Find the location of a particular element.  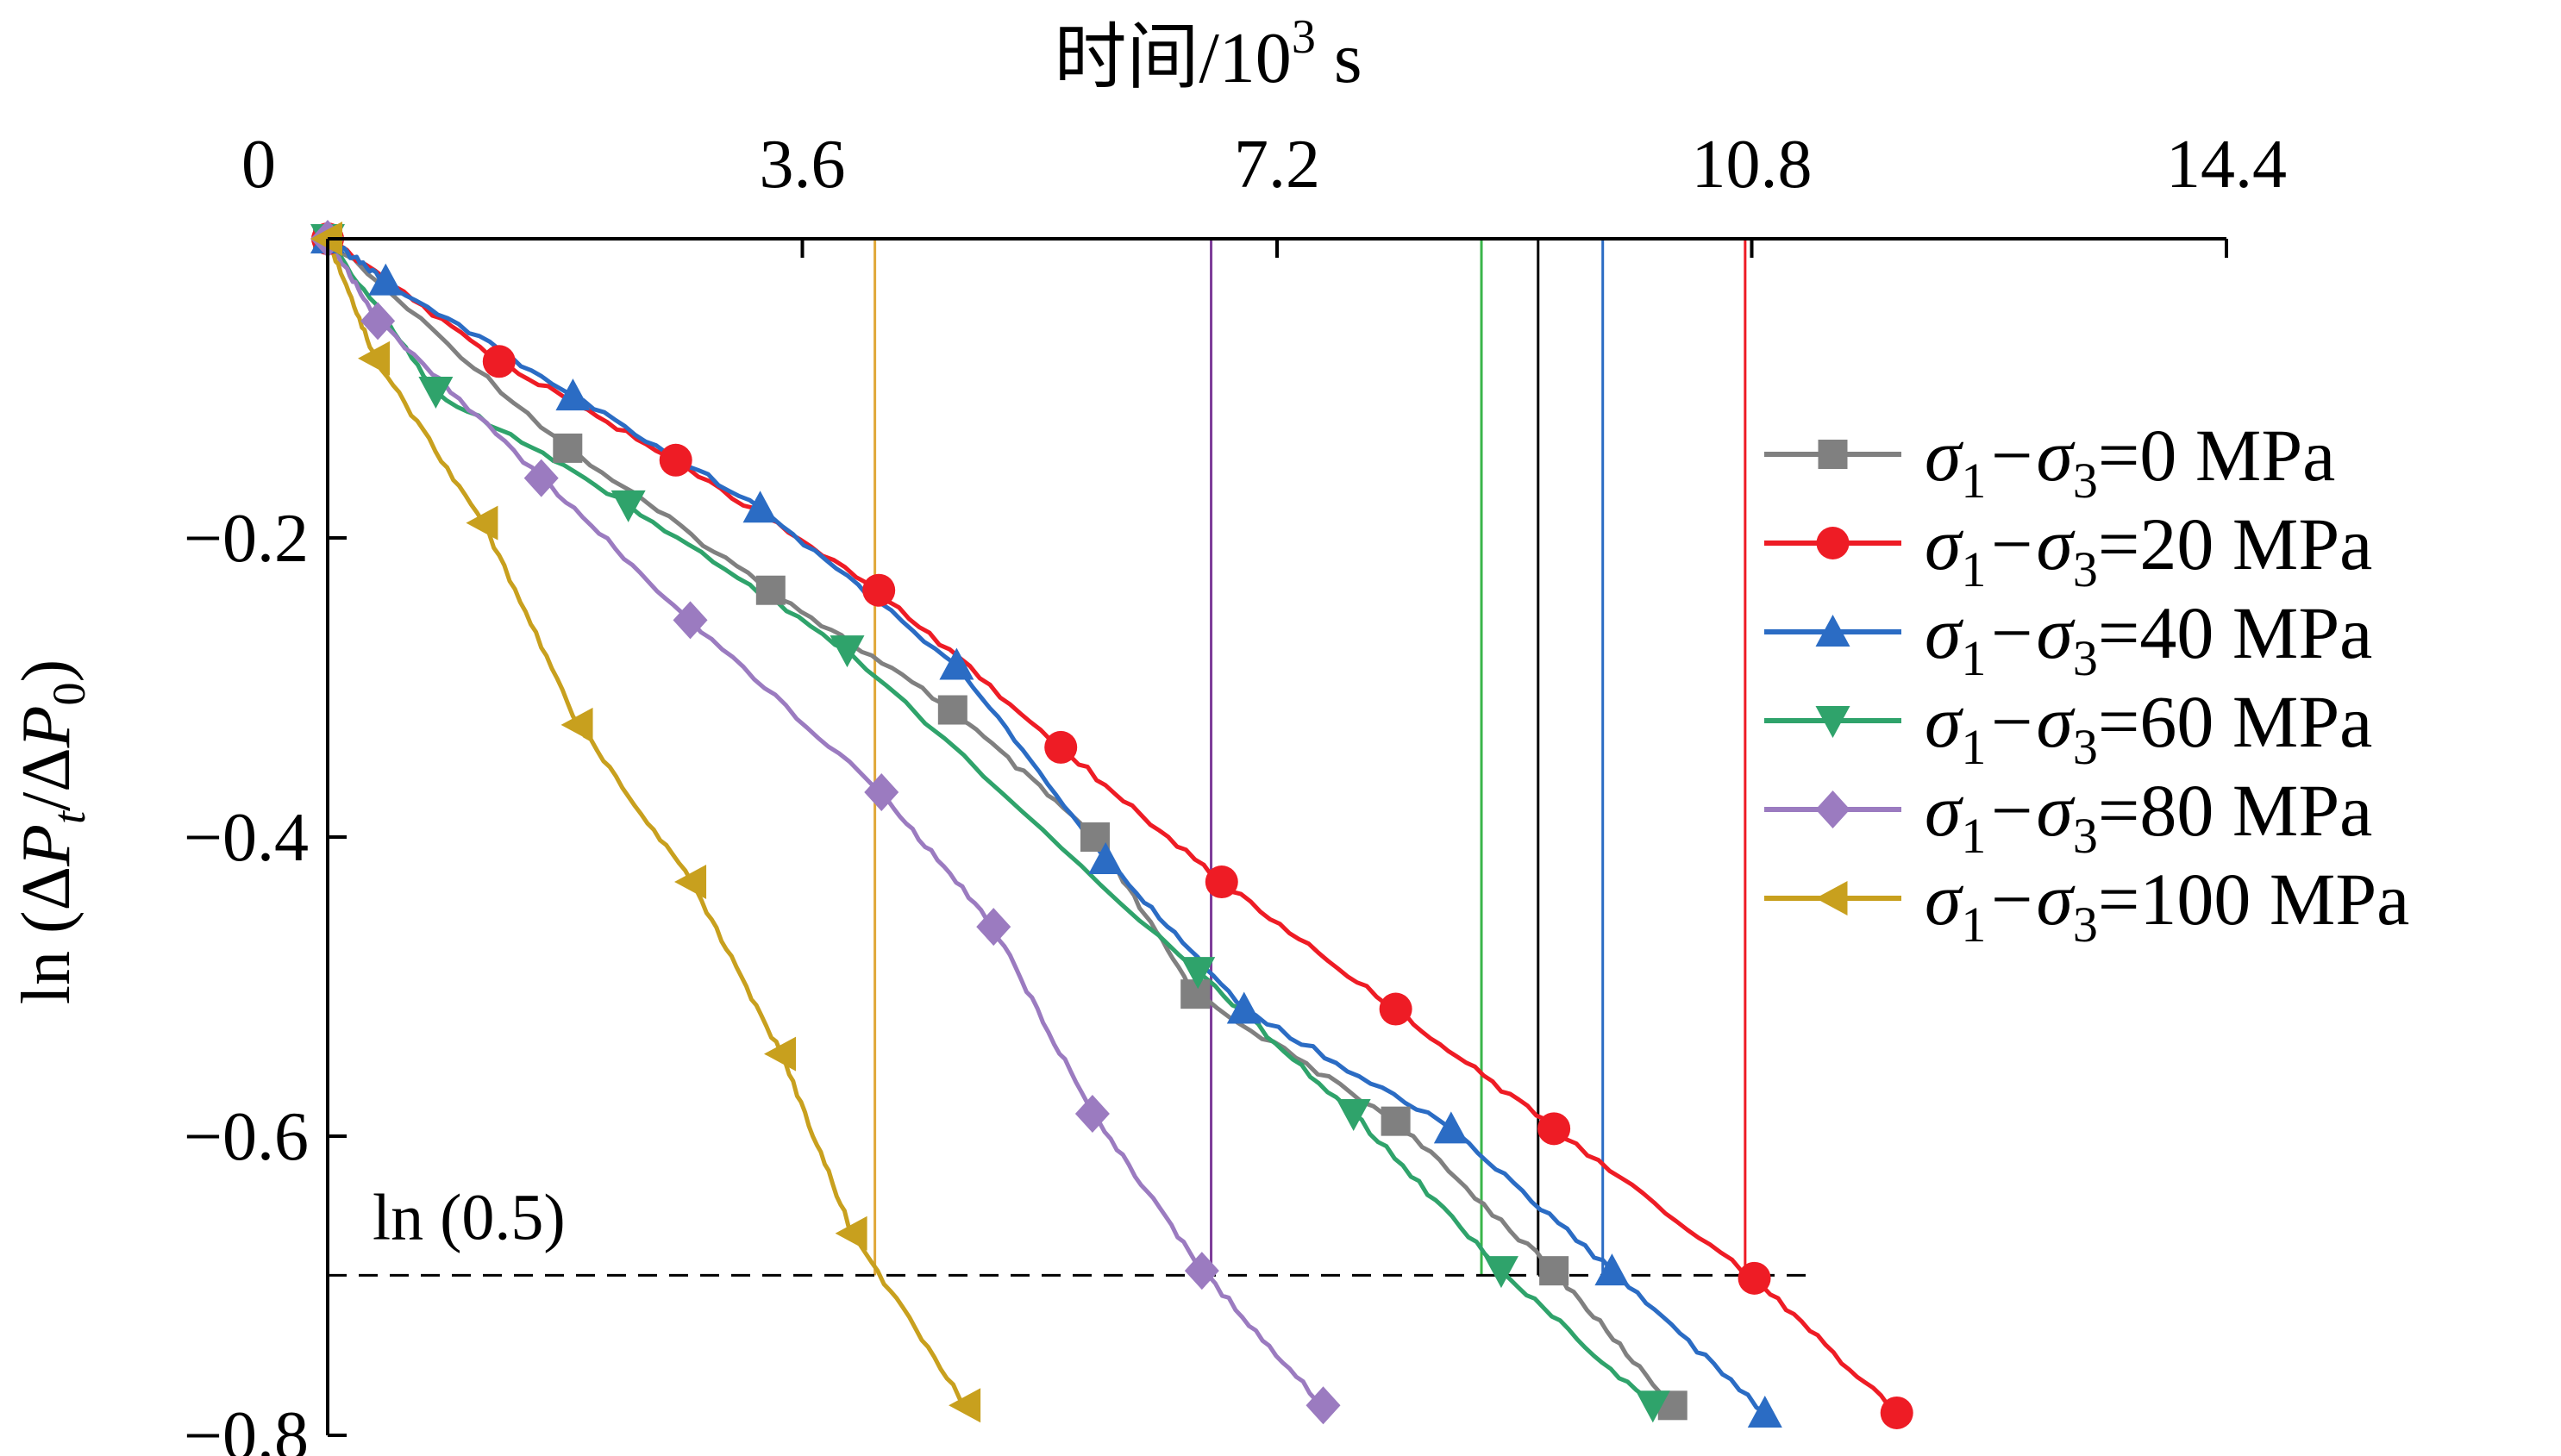

x-tick-label-2: 7.2 is located at coordinates (1277, 165).